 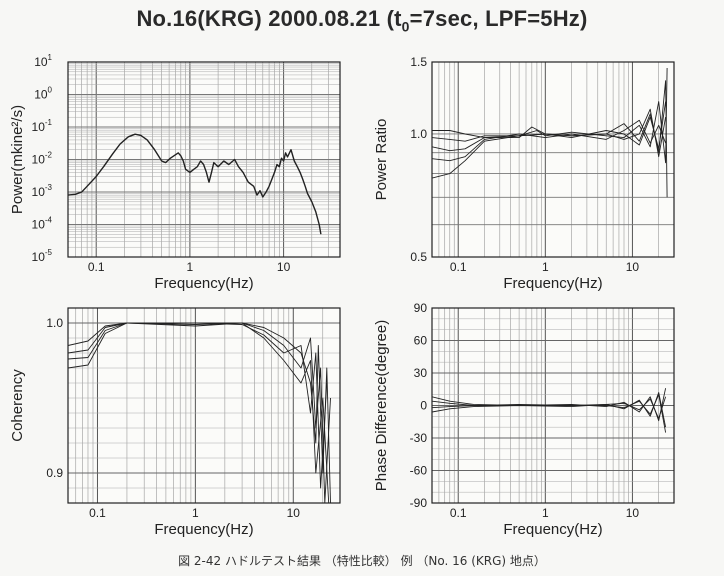 I want to click on coherency-x-axis-label: Frequency(Hz), so click(x=203, y=529).